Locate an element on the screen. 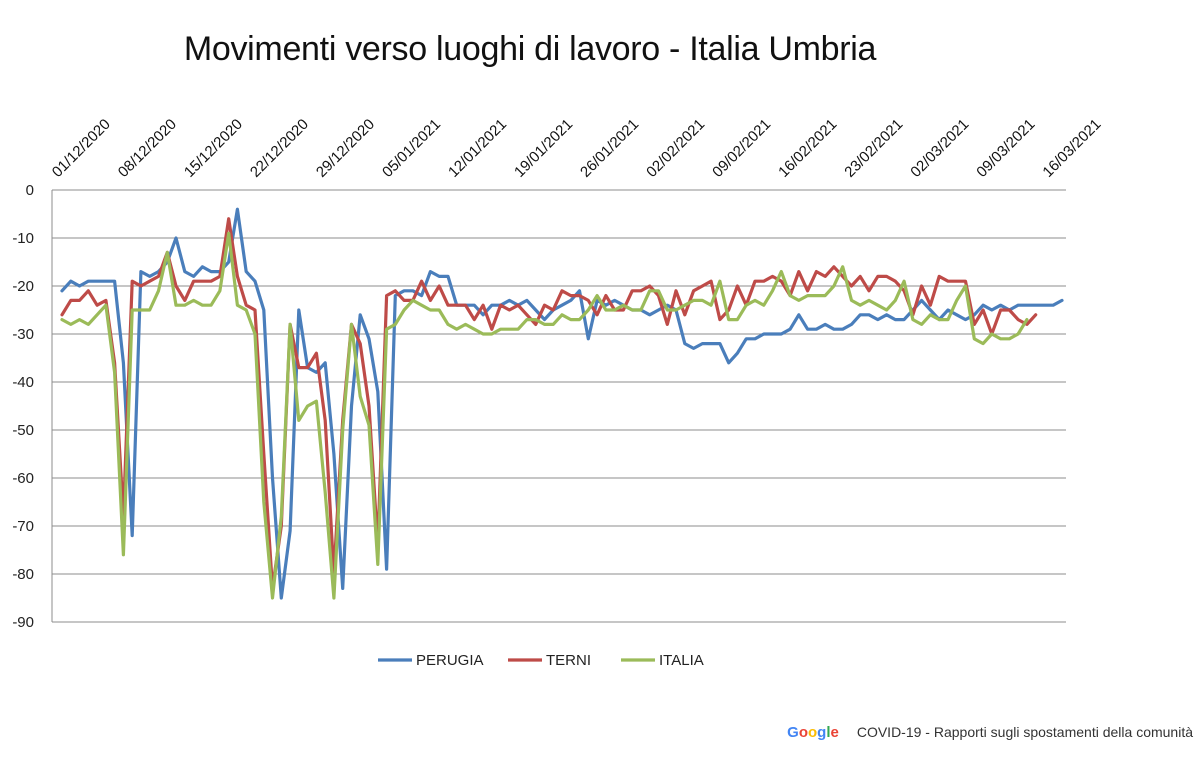 The image size is (1199, 764). y-tick-label: -70 is located at coordinates (23, 526).